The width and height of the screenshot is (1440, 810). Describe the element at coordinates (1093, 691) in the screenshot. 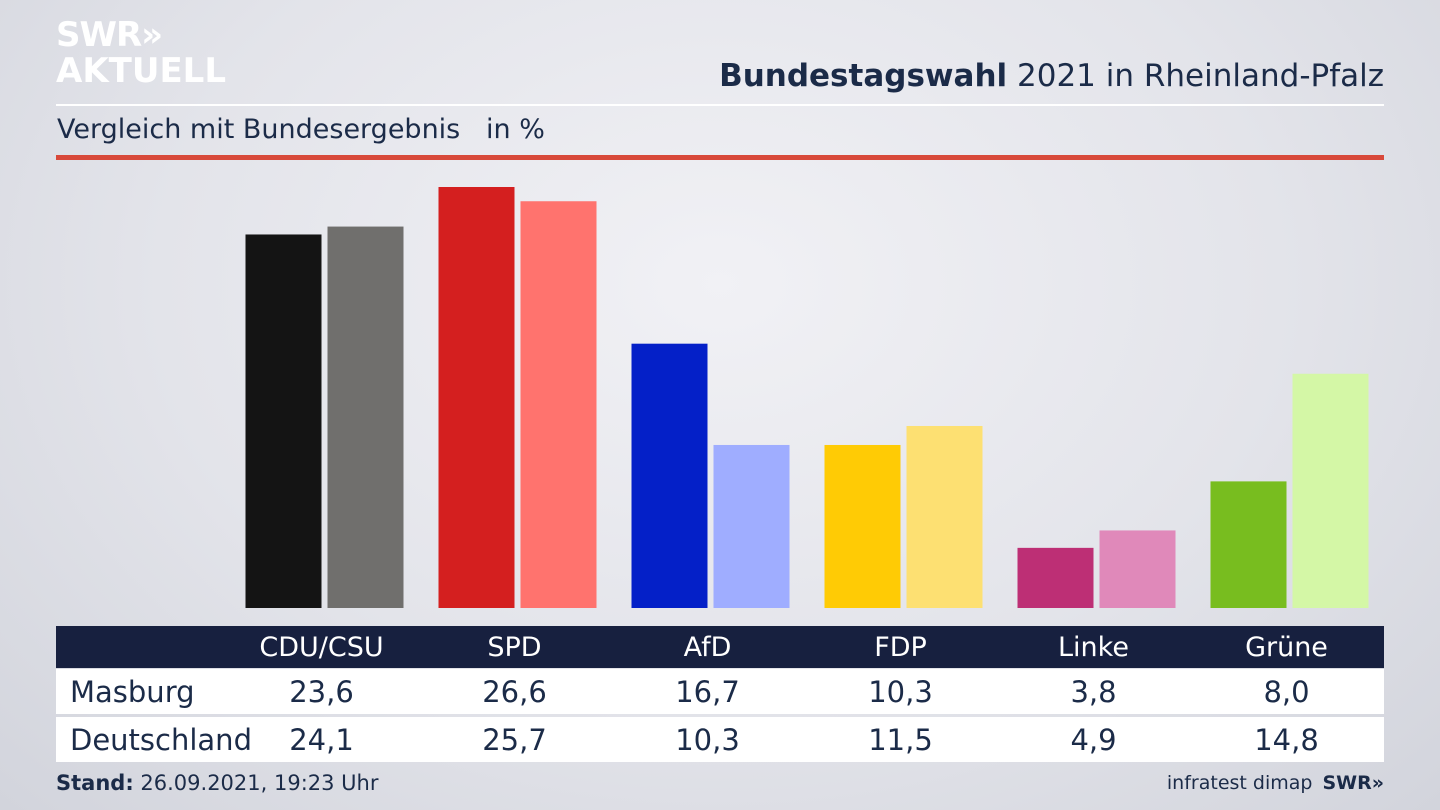

I see `data-label-linke-masburg: 3,8` at that location.